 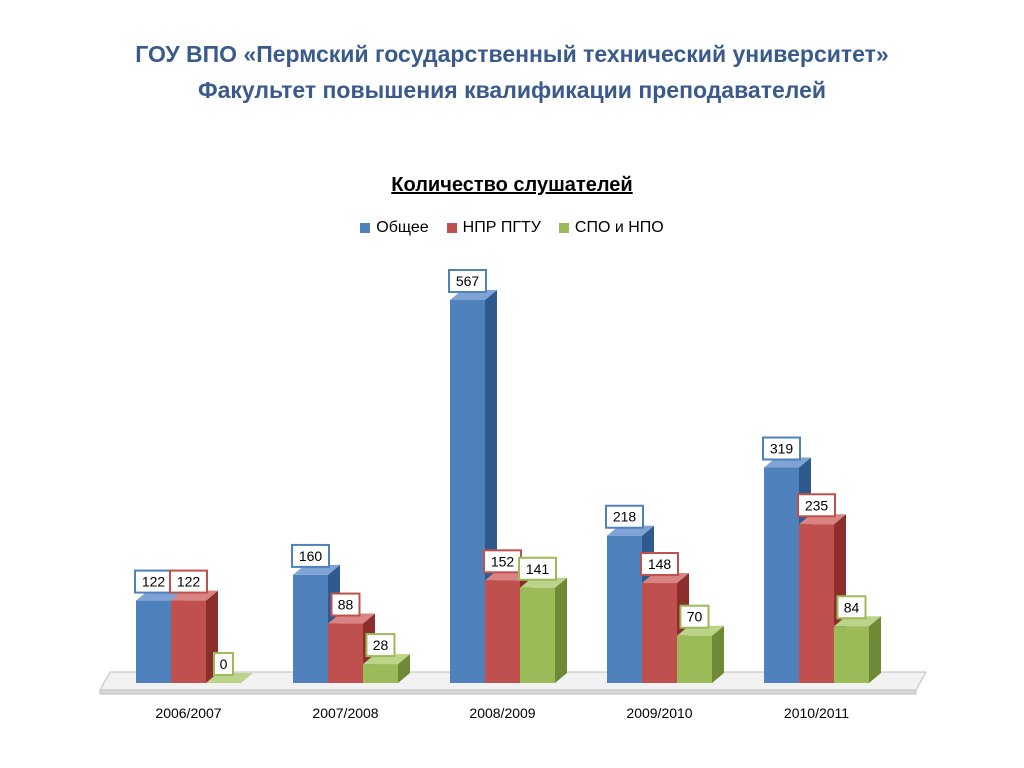 What do you see at coordinates (502, 713) in the screenshot?
I see `x-tick-label-2: 2008/2009` at bounding box center [502, 713].